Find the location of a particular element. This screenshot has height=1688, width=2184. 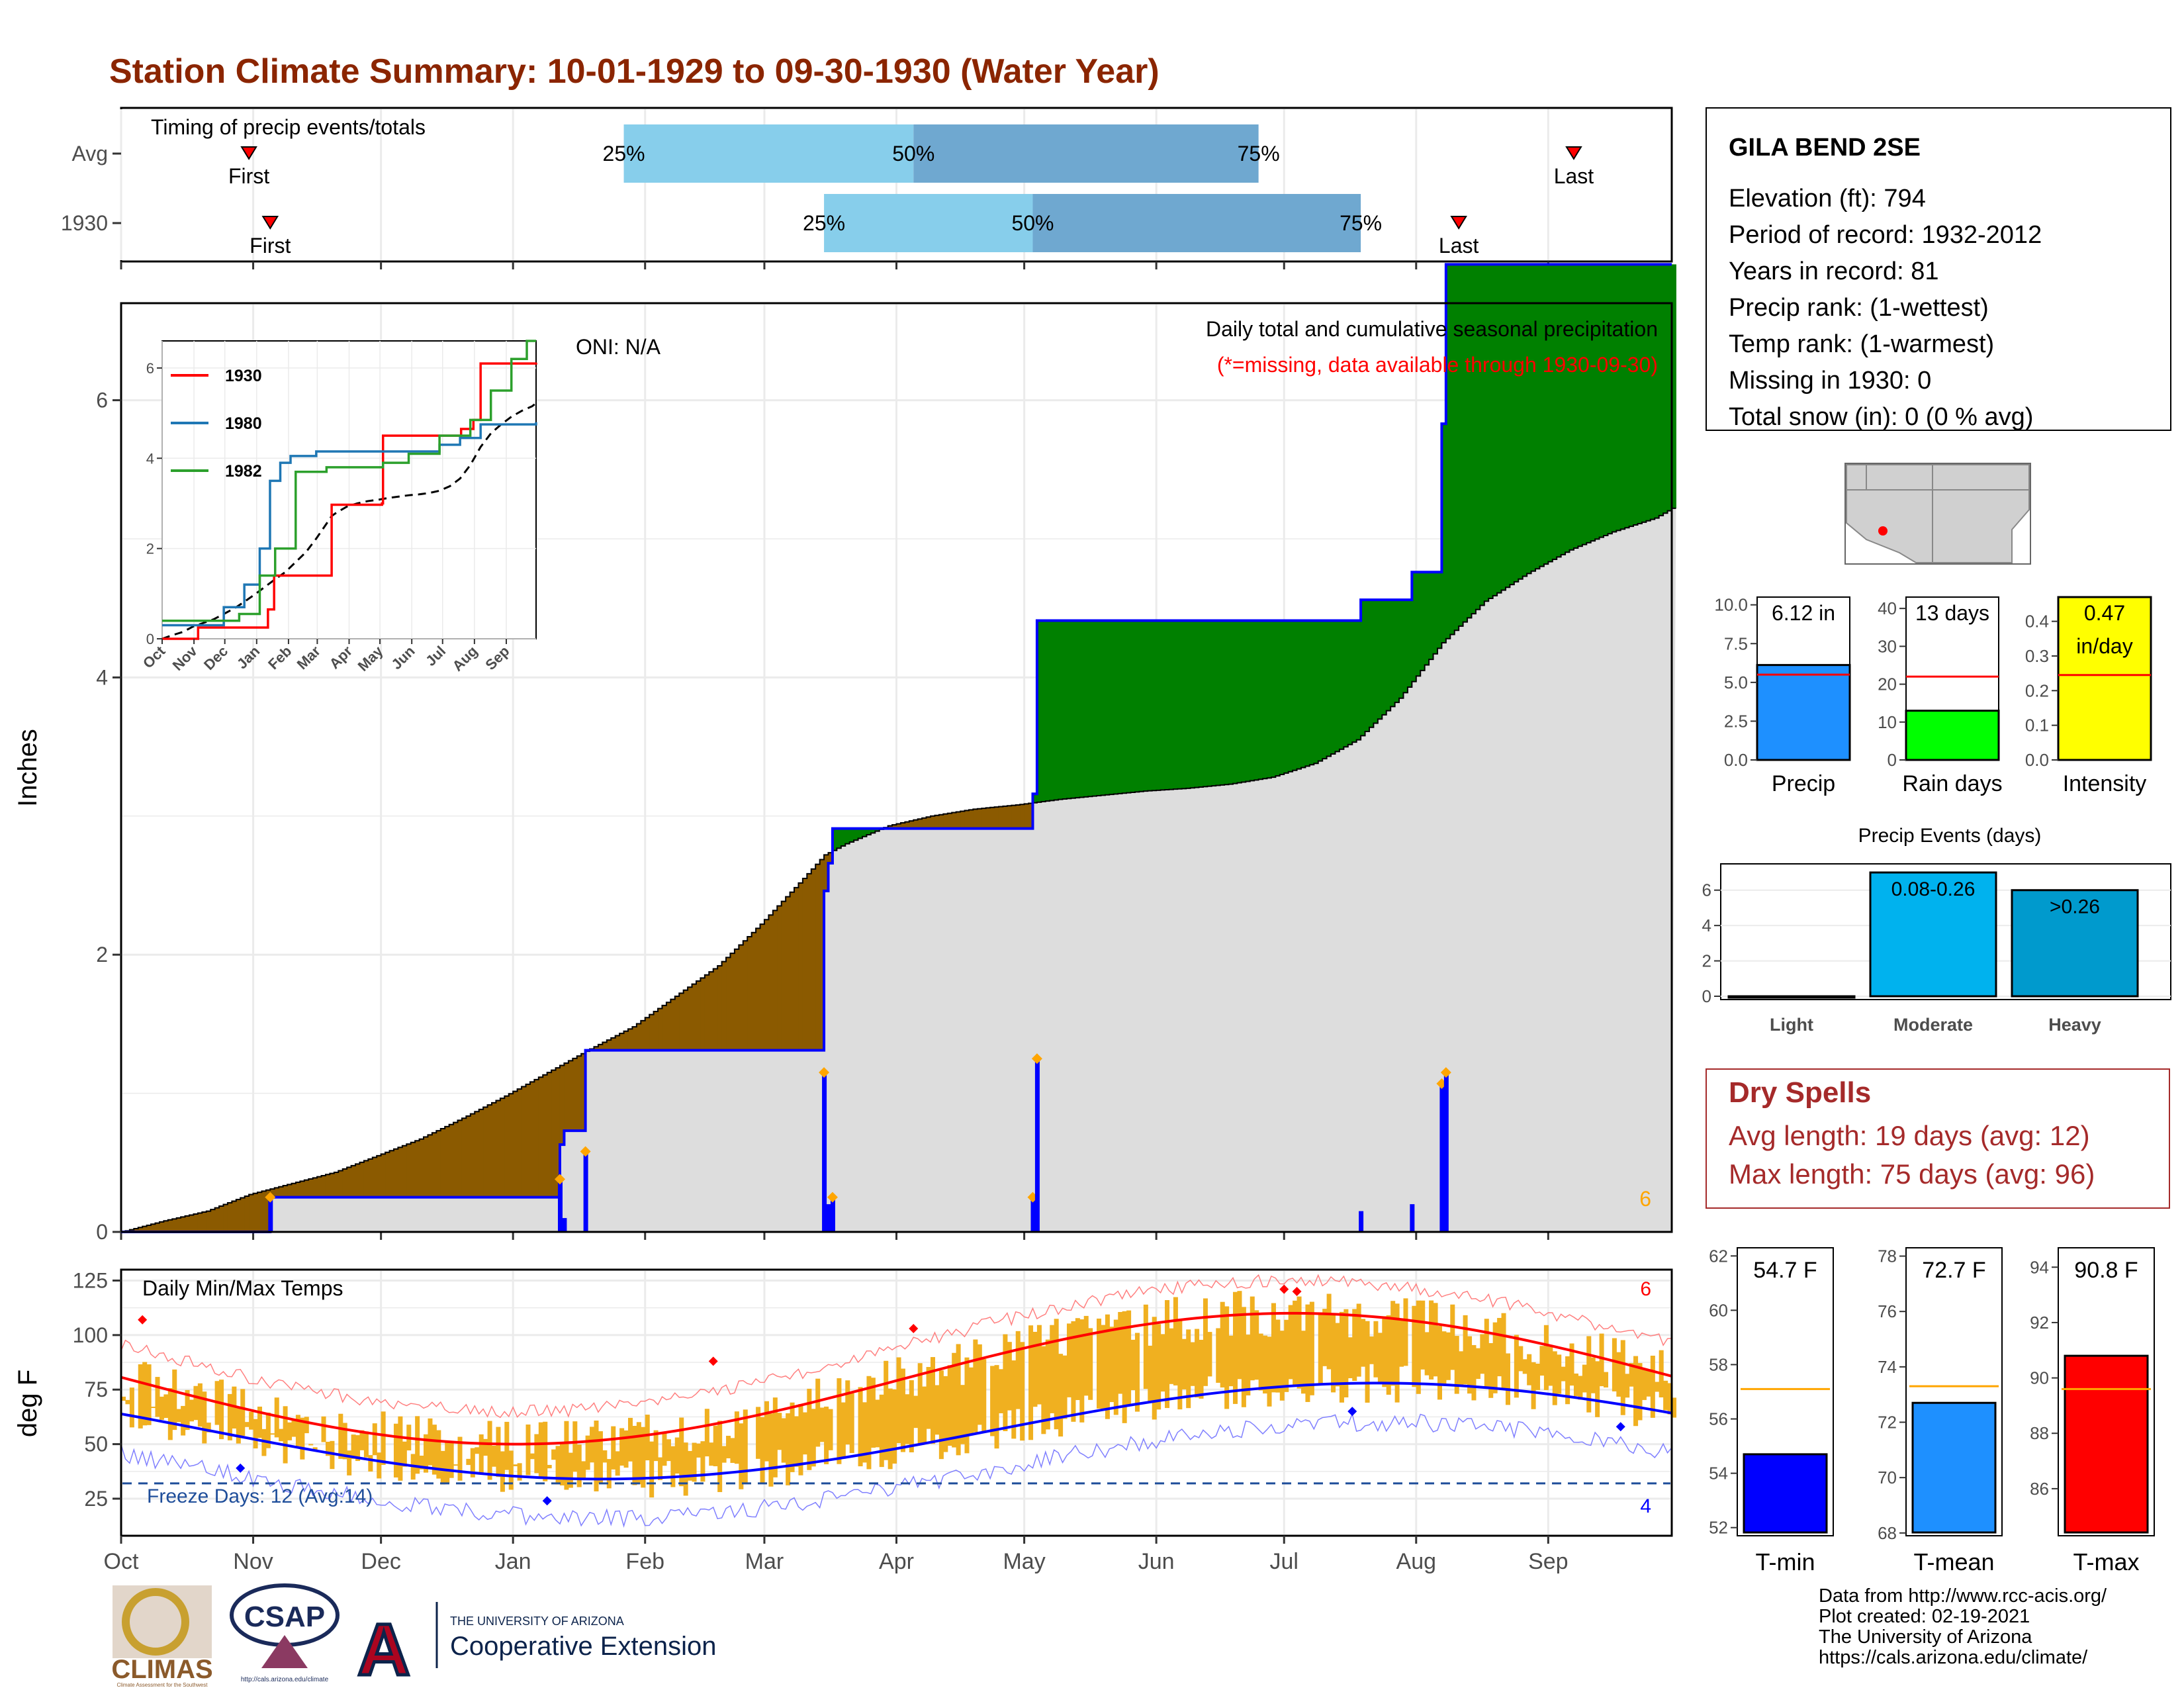

daily-precip-bar is located at coordinates (1413, 1218).